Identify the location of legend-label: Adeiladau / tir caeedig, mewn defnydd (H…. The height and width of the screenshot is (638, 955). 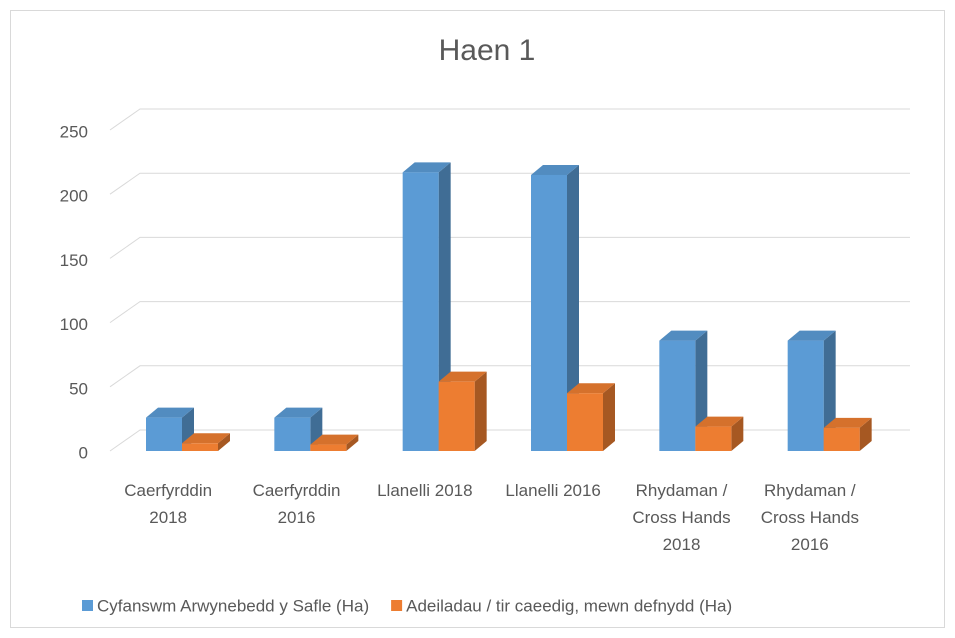
(569, 605).